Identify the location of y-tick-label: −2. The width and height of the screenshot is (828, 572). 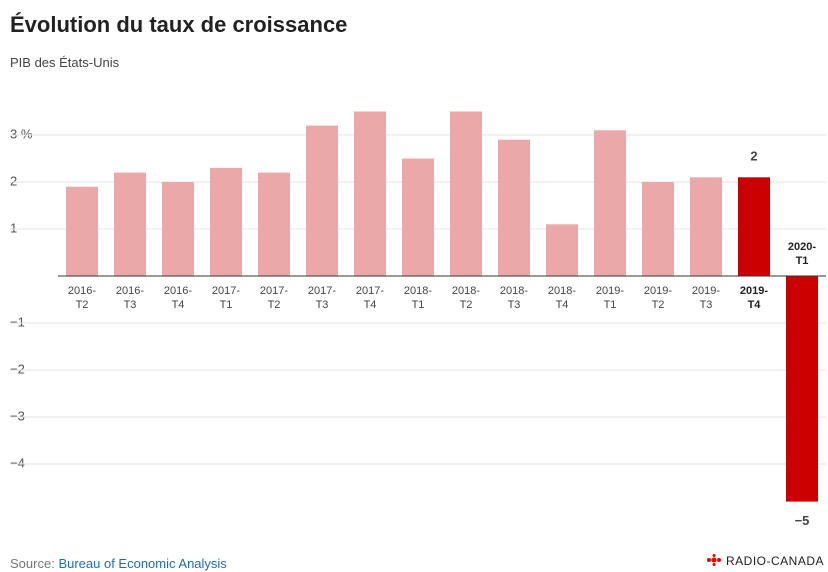
(17, 368).